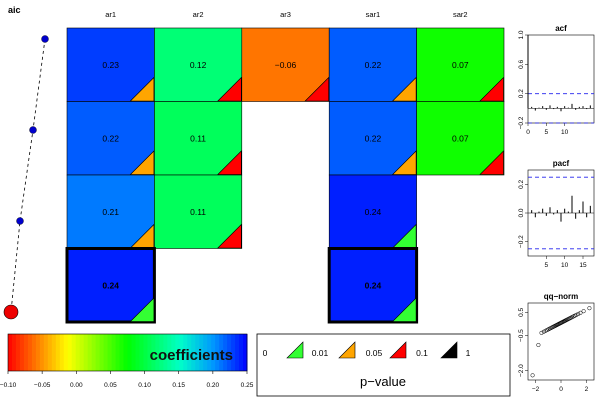 This screenshot has width=599, height=400. What do you see at coordinates (42, 385) in the screenshot?
I see `colorbar-tick-label-1: −0.05` at bounding box center [42, 385].